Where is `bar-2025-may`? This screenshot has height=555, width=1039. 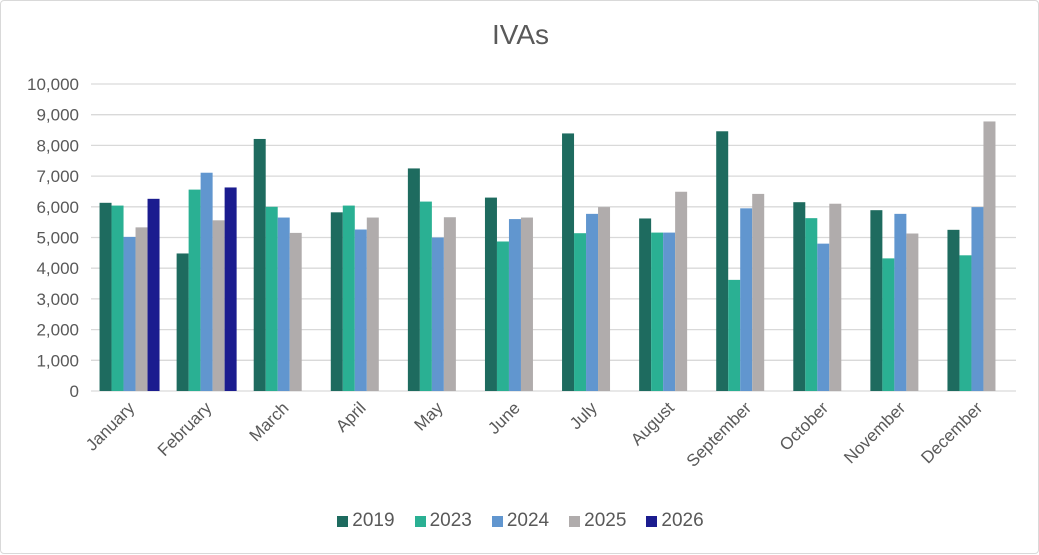
bar-2025-may is located at coordinates (449, 304).